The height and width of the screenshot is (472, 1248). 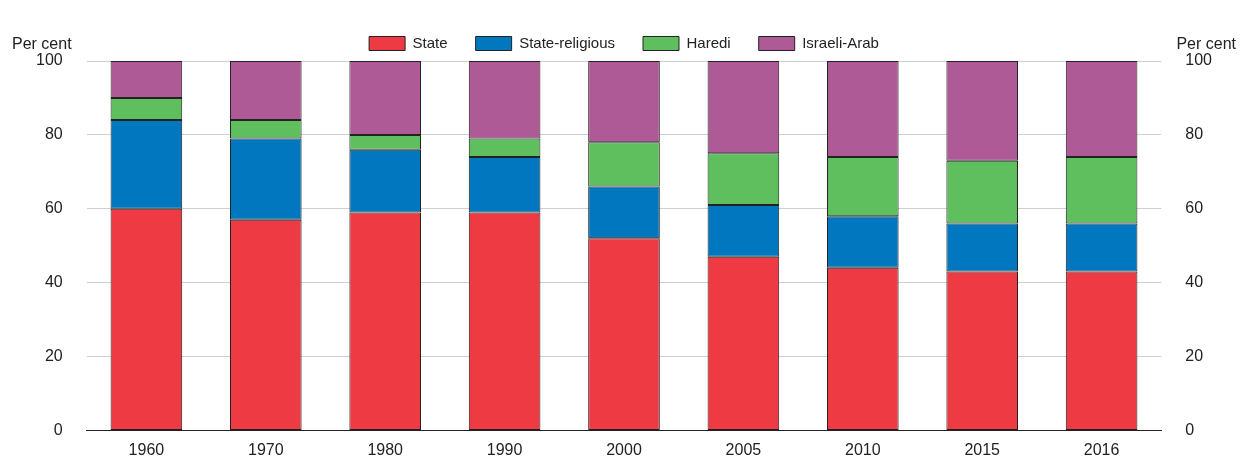 What do you see at coordinates (53, 282) in the screenshot?
I see `y-tick-label: 40` at bounding box center [53, 282].